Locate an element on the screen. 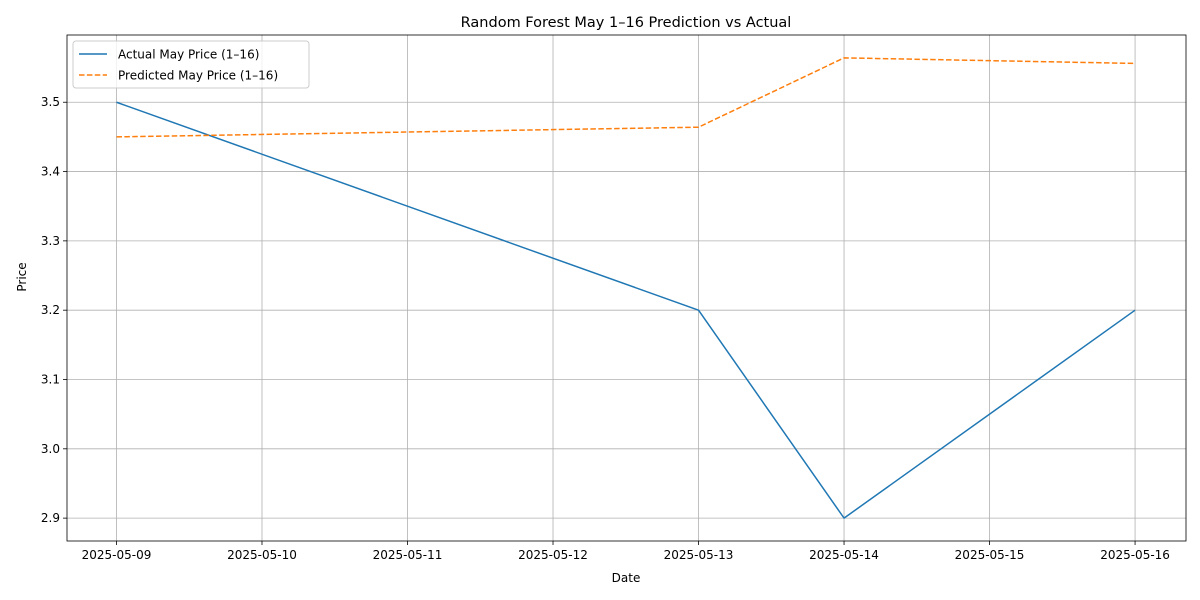 The height and width of the screenshot is (600, 1200). legend-box is located at coordinates (191, 64).